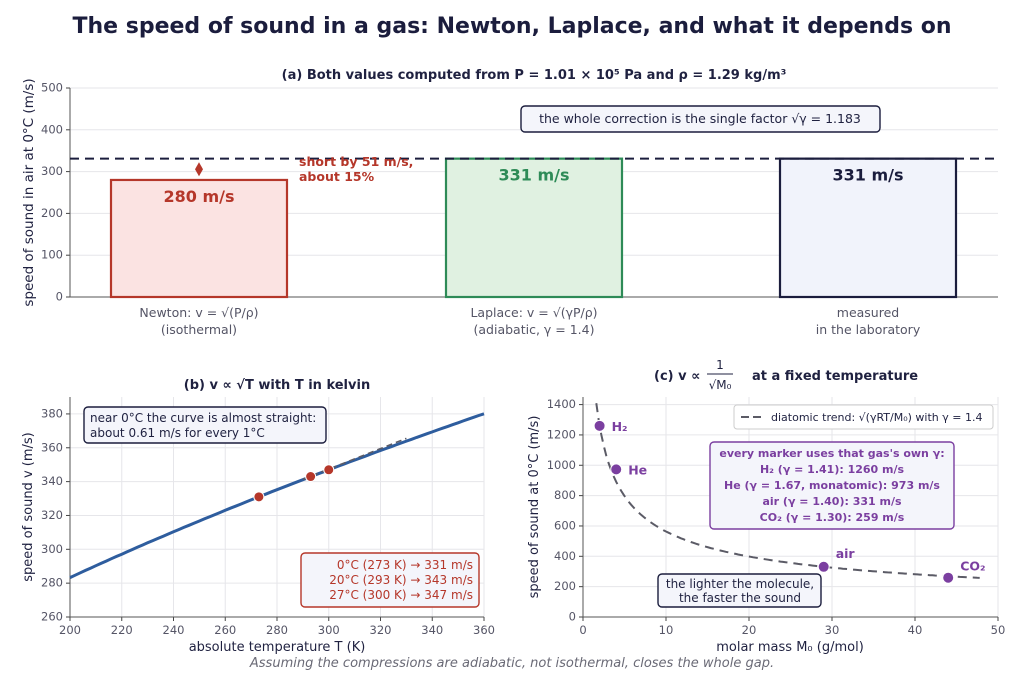  What do you see at coordinates (565, 586) in the screenshot?
I see `panel-c-ytick-label: 200` at bounding box center [565, 586].